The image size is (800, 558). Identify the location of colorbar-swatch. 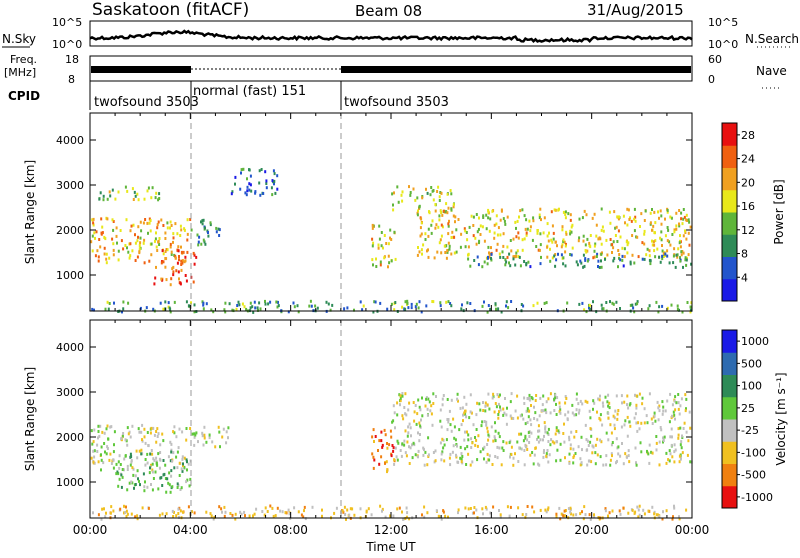
(729, 179).